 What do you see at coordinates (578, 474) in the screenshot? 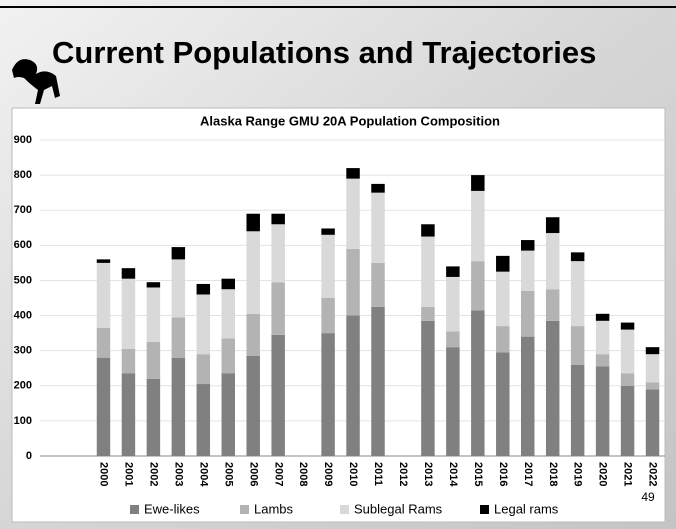
I see `x-tick-label: 2019` at bounding box center [578, 474].